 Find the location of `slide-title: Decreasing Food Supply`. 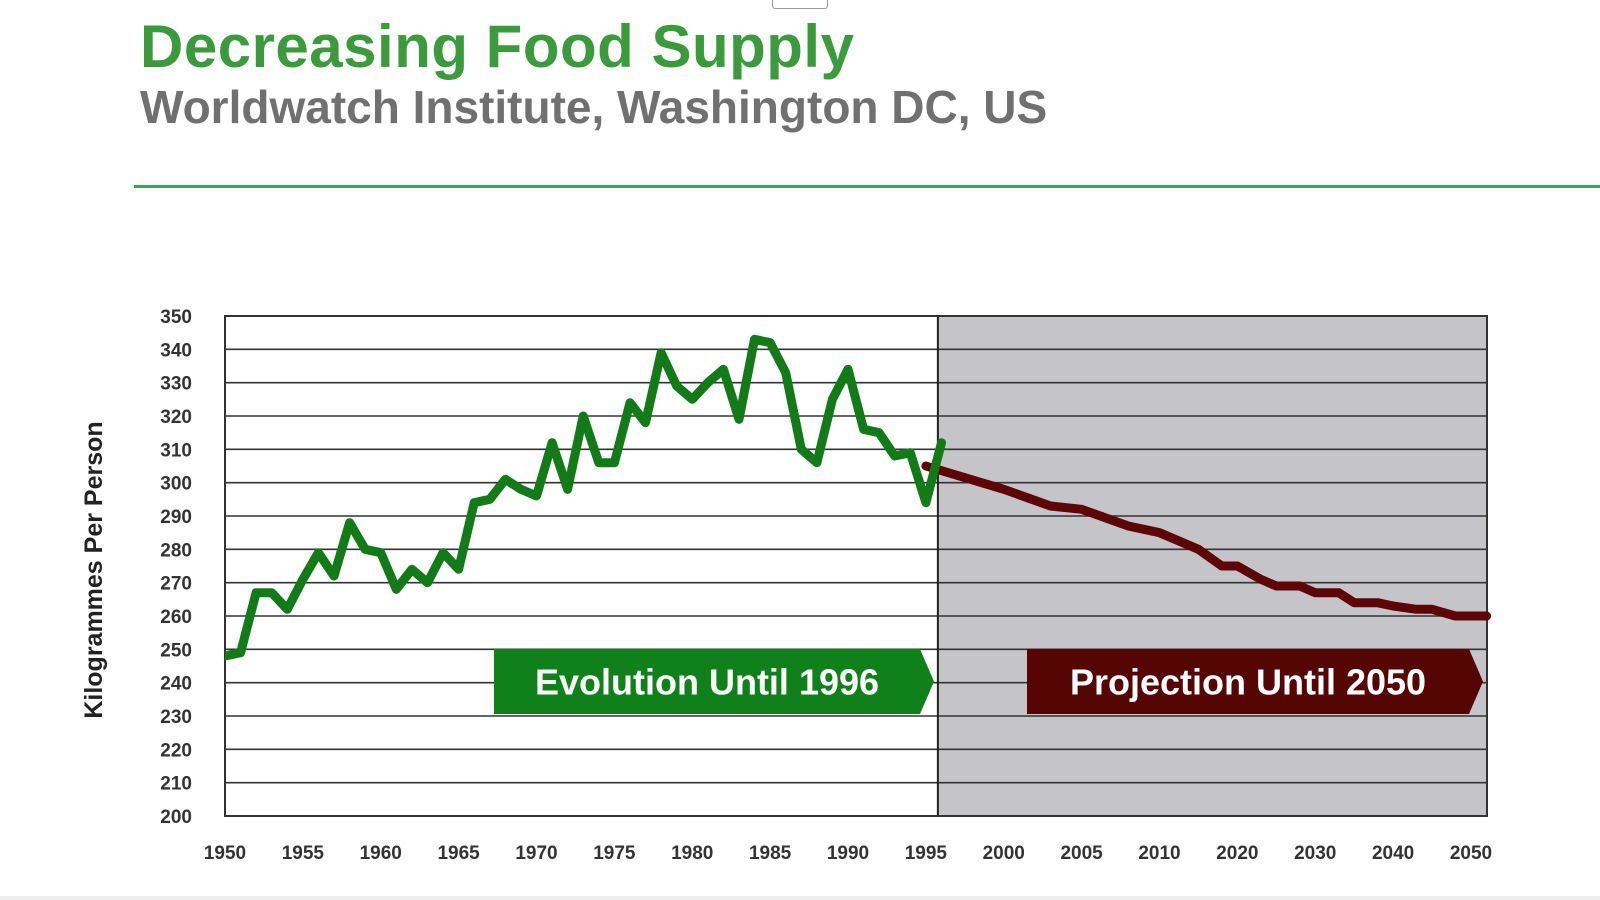

slide-title: Decreasing Food Supply is located at coordinates (497, 46).